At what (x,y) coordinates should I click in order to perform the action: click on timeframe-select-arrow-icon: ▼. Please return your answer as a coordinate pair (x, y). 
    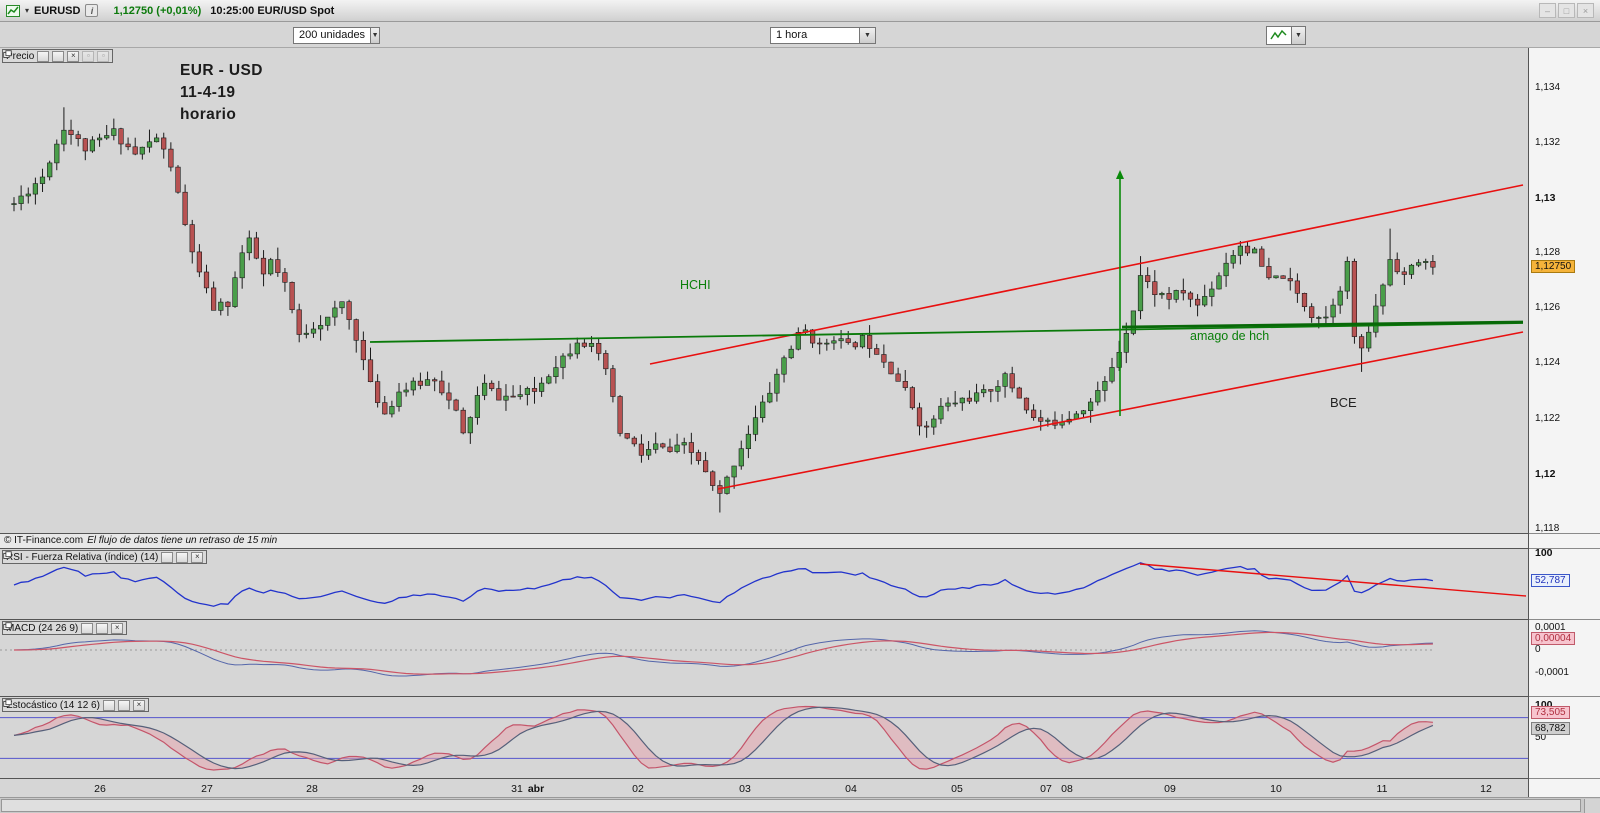
    Looking at the image, I should click on (867, 35).